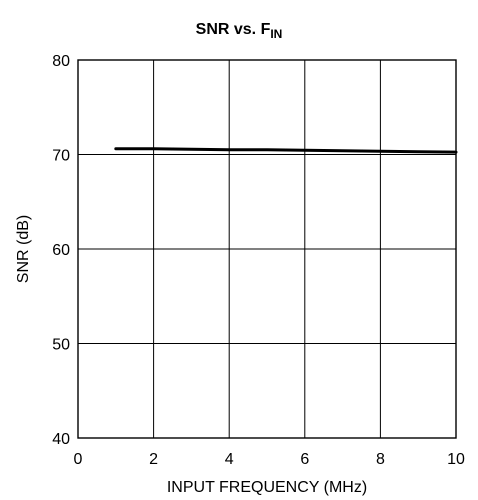 The image size is (478, 500). I want to click on chart-title-subscript: IN, so click(276, 34).